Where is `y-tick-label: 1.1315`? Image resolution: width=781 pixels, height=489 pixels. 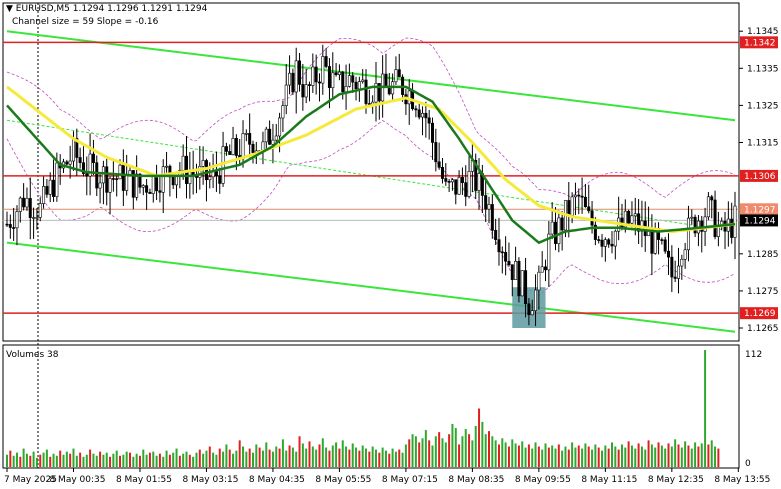
y-tick-label: 1.1315 is located at coordinates (763, 144).